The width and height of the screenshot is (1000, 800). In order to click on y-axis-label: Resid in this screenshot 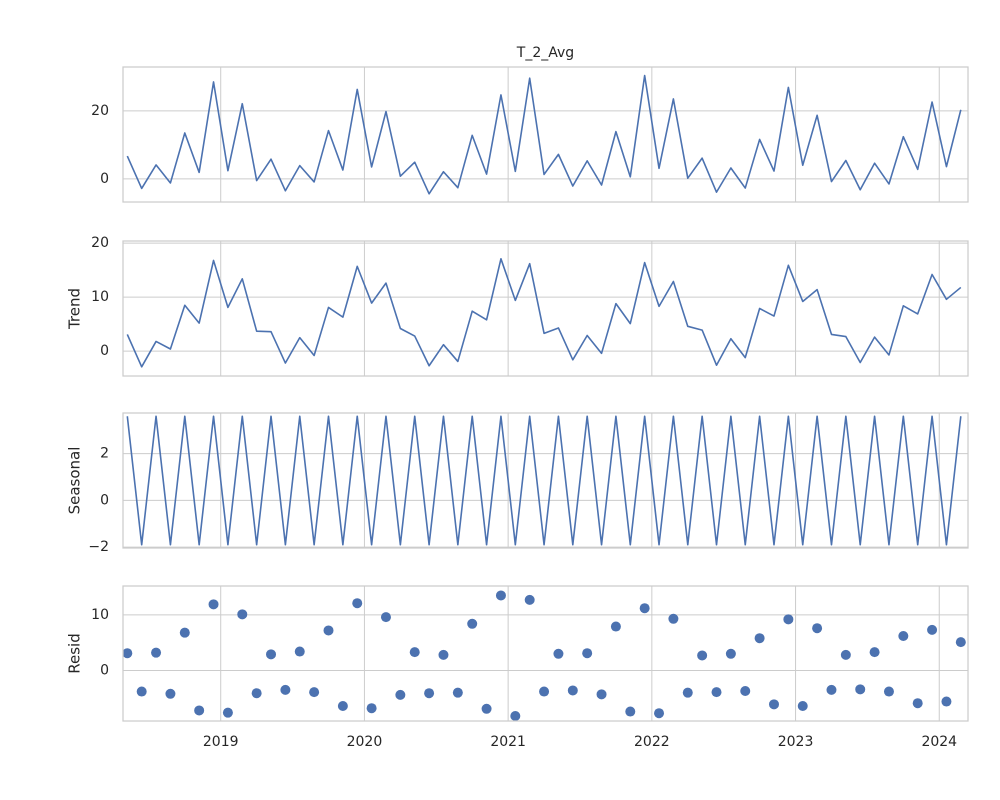, I will do `click(75, 653)`.